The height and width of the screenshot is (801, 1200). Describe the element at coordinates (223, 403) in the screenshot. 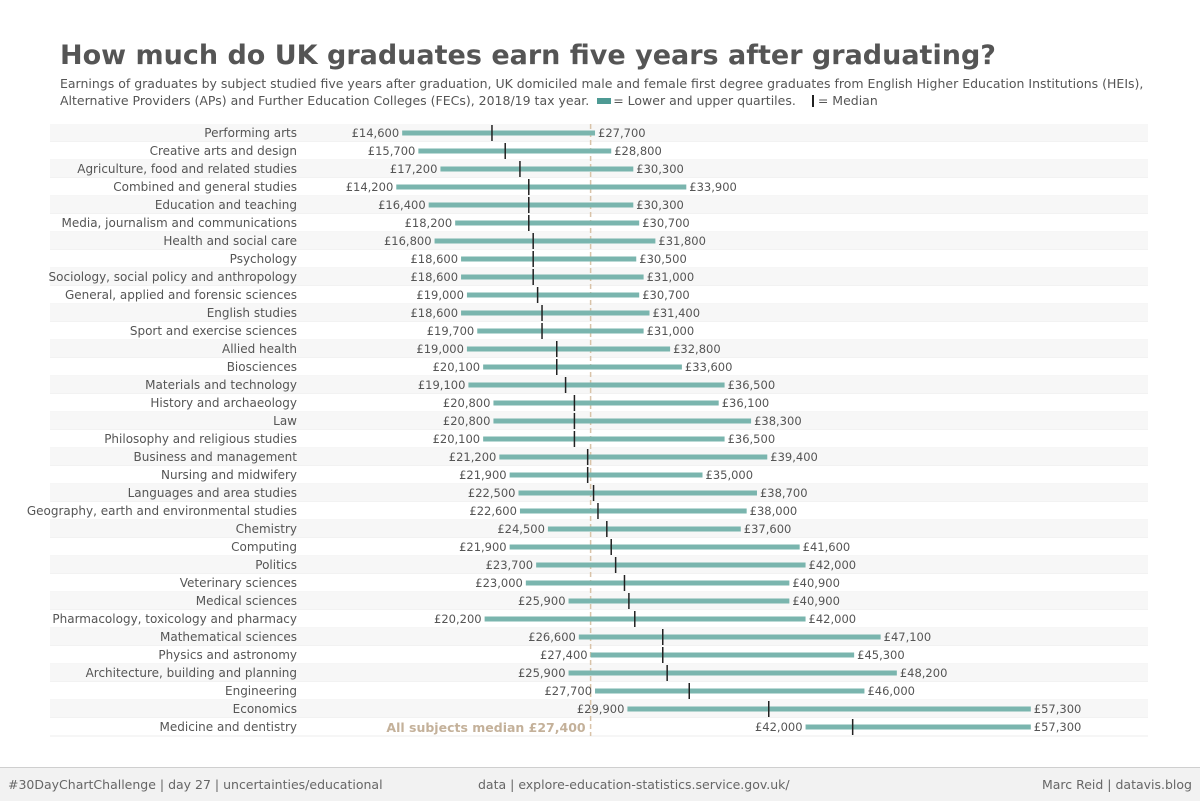

I see `subject-label: History and archaeology` at that location.